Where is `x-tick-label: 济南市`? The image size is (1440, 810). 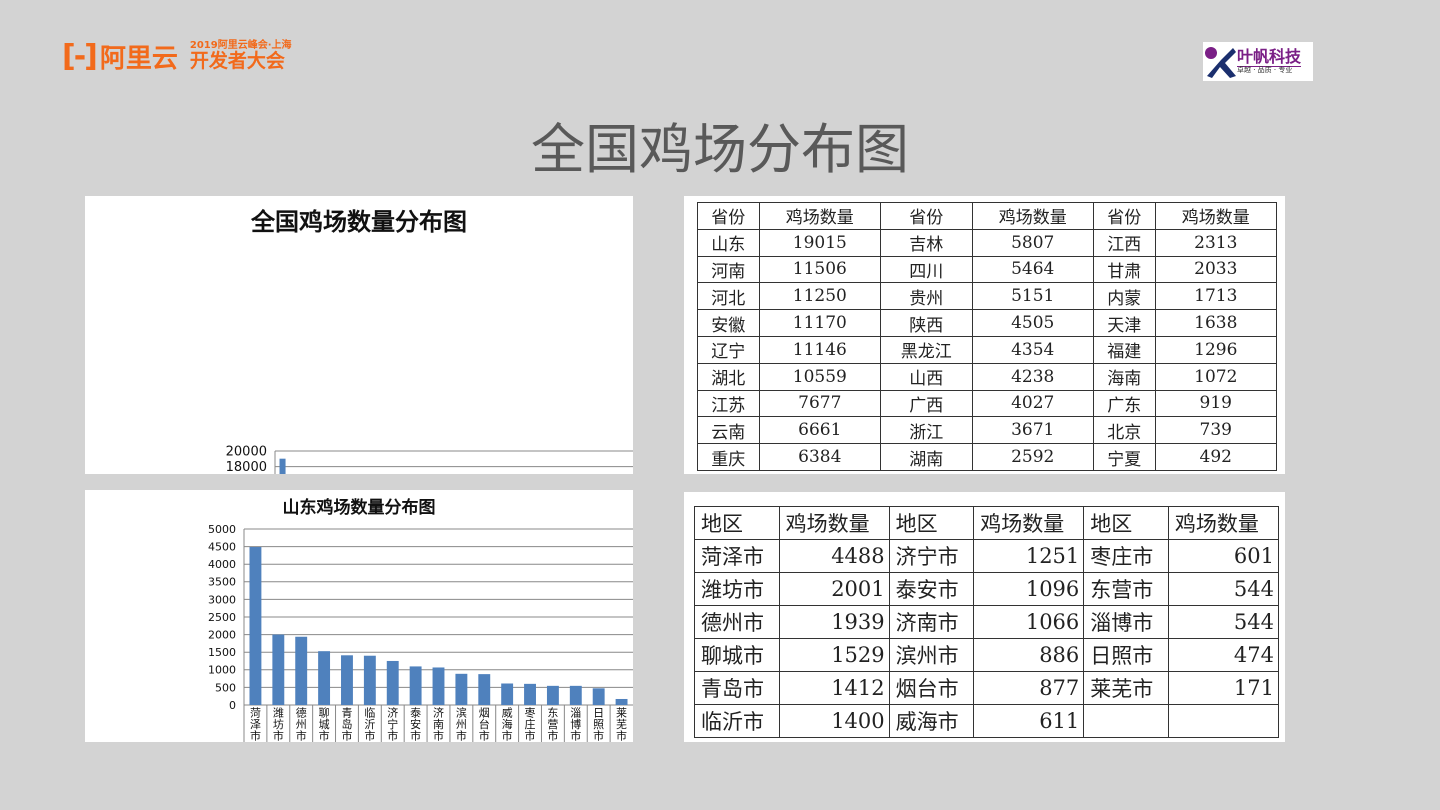
x-tick-label: 济南市 is located at coordinates (438, 724).